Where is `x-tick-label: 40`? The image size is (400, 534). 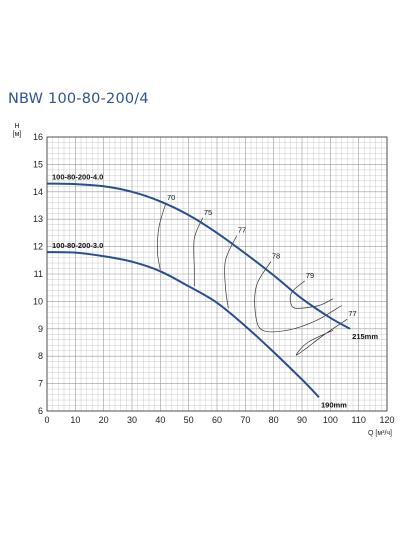 x-tick-label: 40 is located at coordinates (160, 420).